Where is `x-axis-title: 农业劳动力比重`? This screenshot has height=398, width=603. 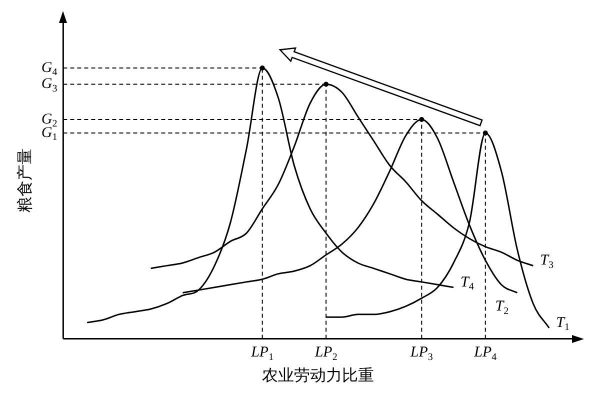
x-axis-title: 农业劳动力比重 is located at coordinates (318, 375).